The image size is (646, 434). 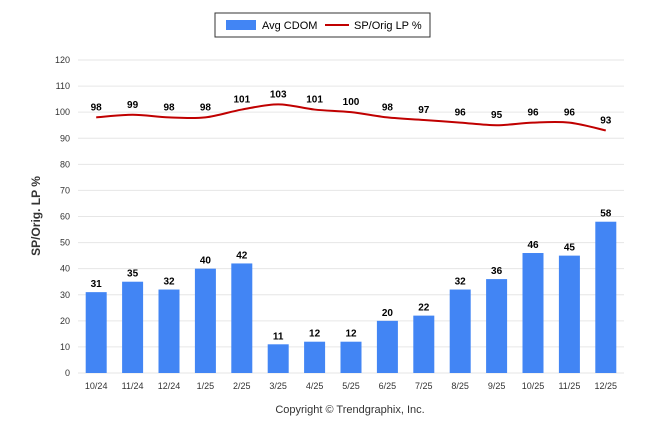 I want to click on y-tick-label: 90, so click(x=65, y=138).